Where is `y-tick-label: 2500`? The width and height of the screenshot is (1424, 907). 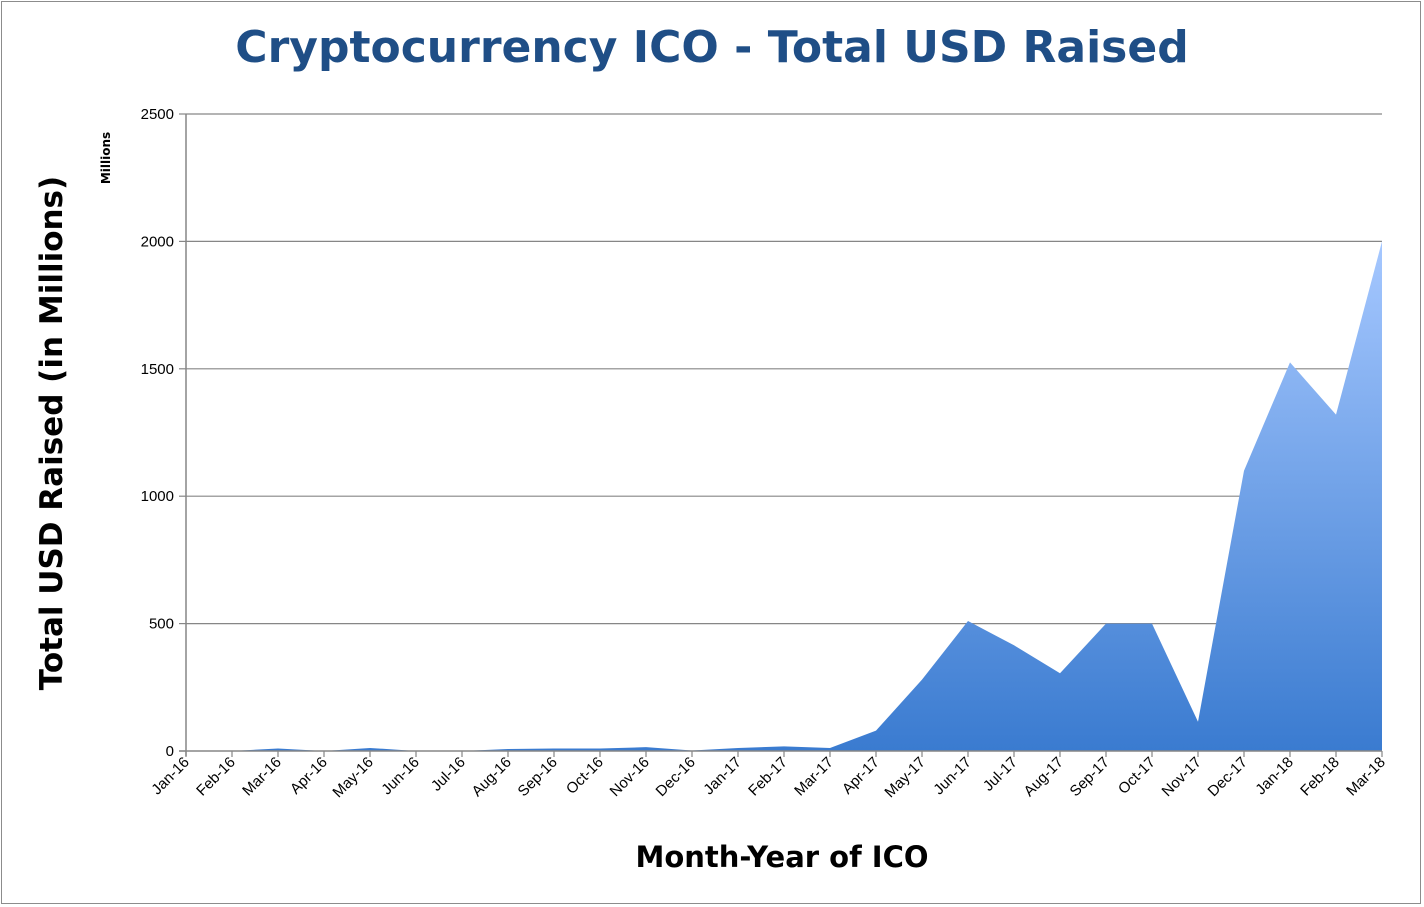 y-tick-label: 2500 is located at coordinates (157, 114).